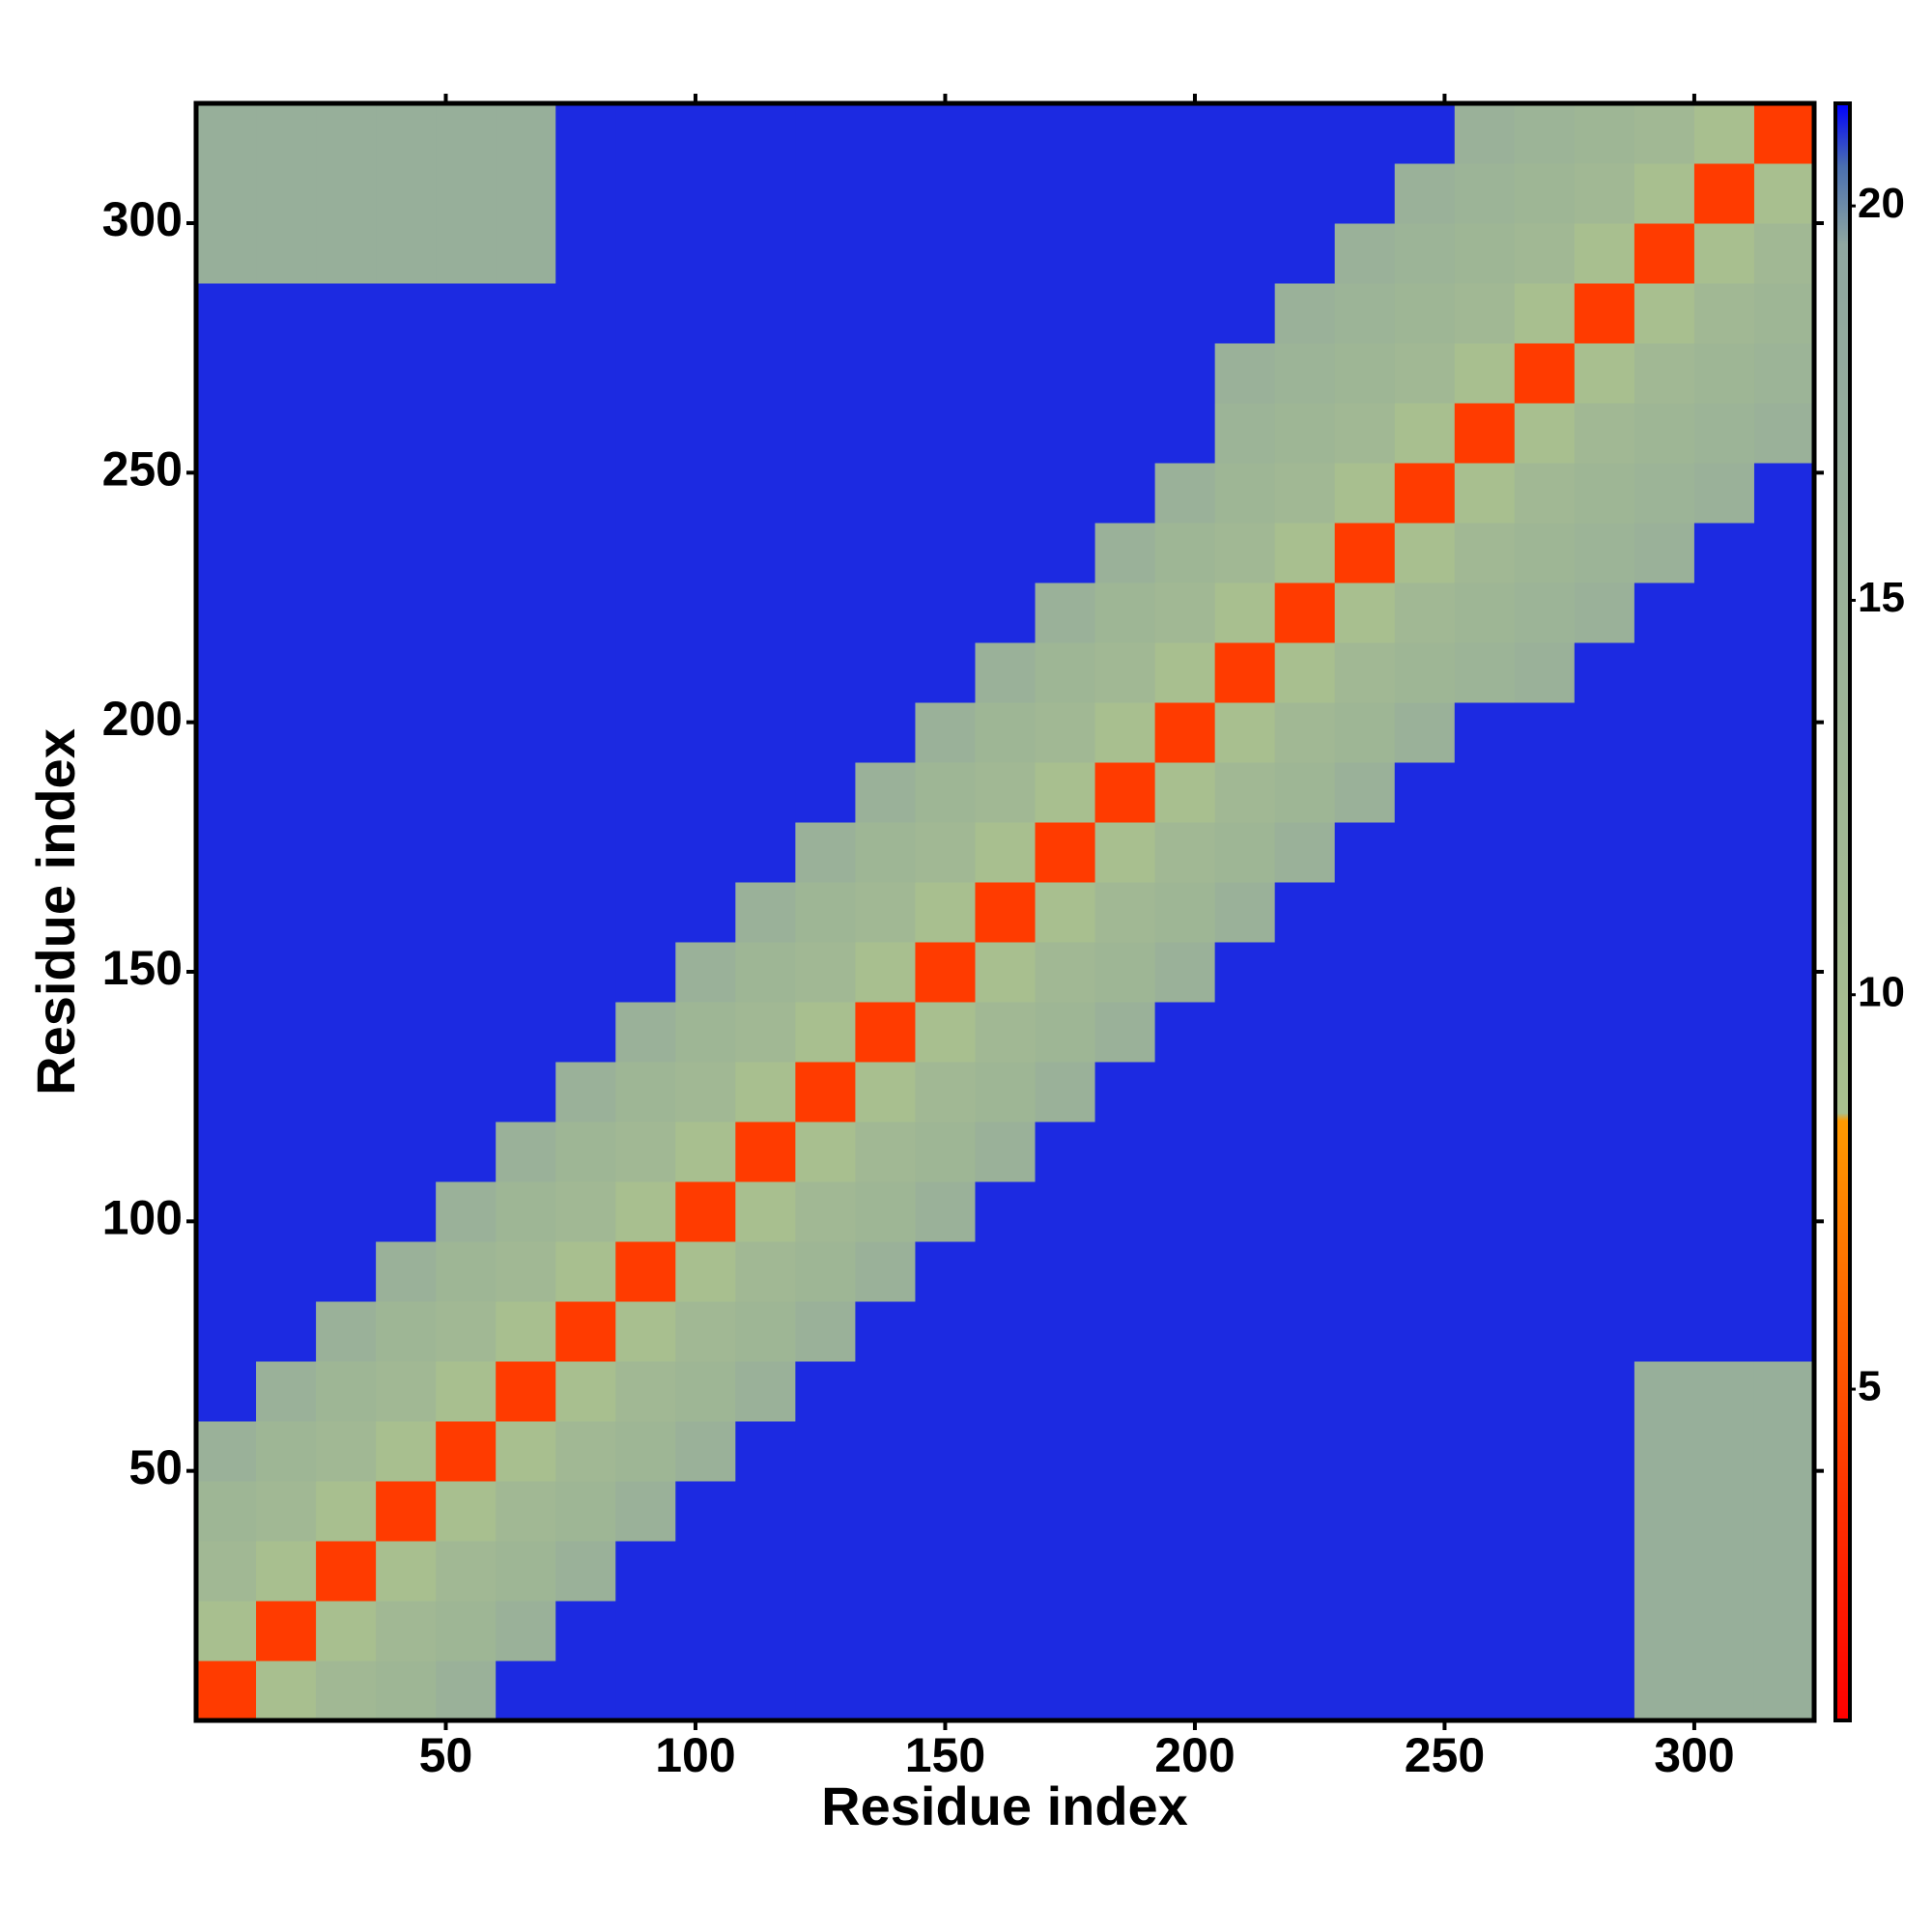 The width and height of the screenshot is (1932, 1932). Describe the element at coordinates (155, 1467) in the screenshot. I see `y-tick-label: 50` at that location.